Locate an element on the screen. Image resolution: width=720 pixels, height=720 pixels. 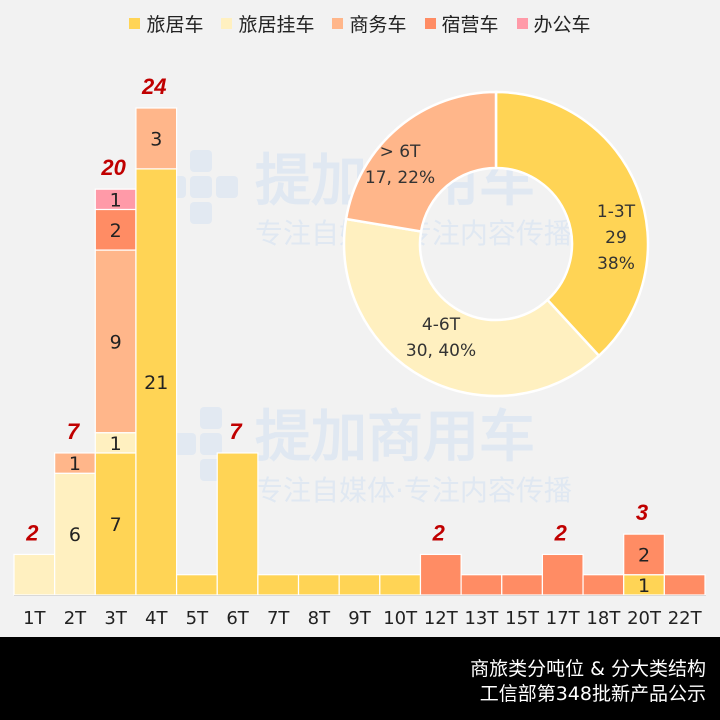
x-tick-label: 6T is located at coordinates (237, 618).